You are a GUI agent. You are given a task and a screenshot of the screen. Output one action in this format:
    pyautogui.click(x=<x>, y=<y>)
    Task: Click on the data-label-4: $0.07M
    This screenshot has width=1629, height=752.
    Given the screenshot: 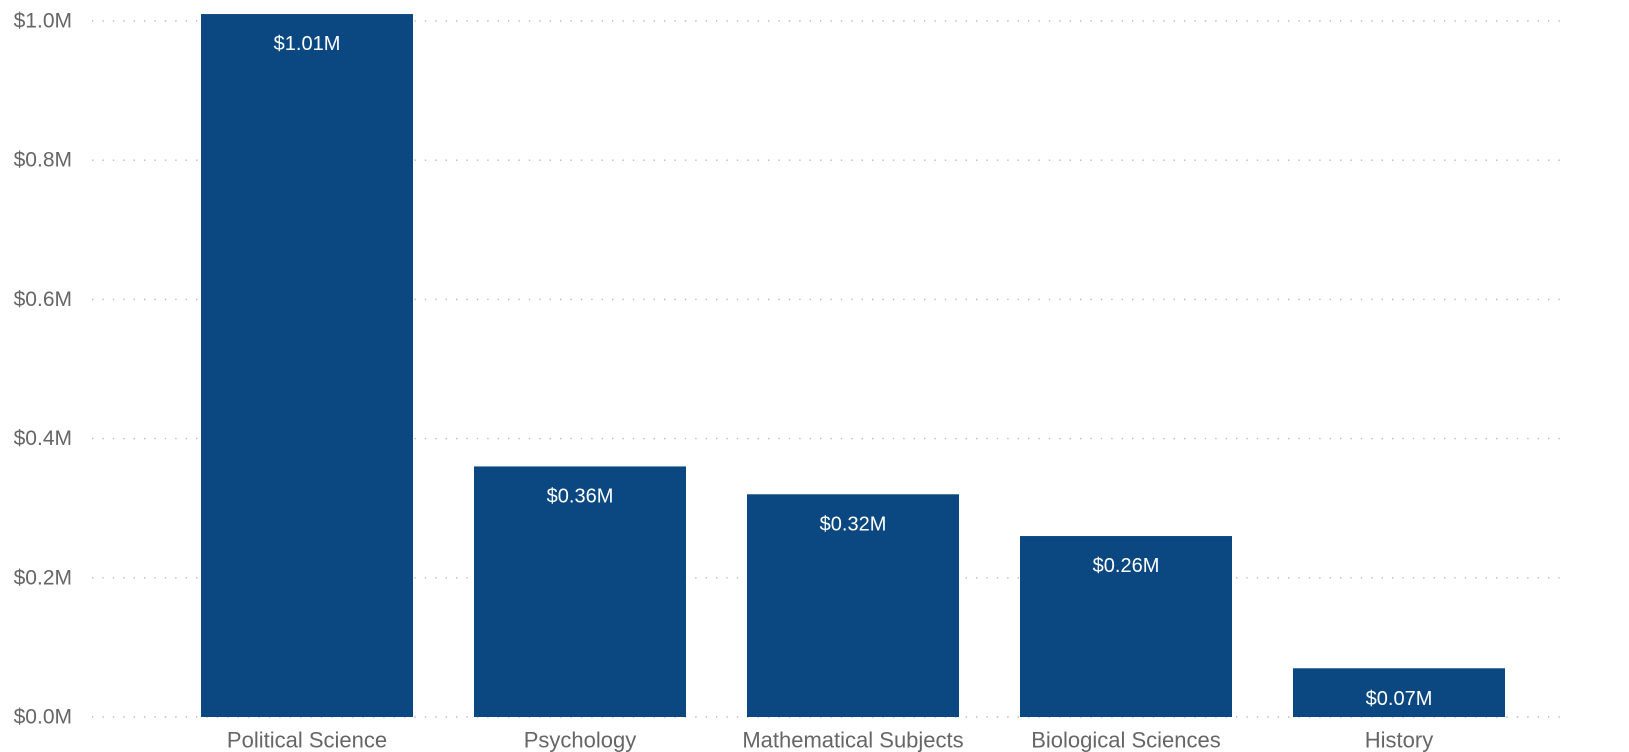 What is the action you would take?
    pyautogui.click(x=1399, y=699)
    